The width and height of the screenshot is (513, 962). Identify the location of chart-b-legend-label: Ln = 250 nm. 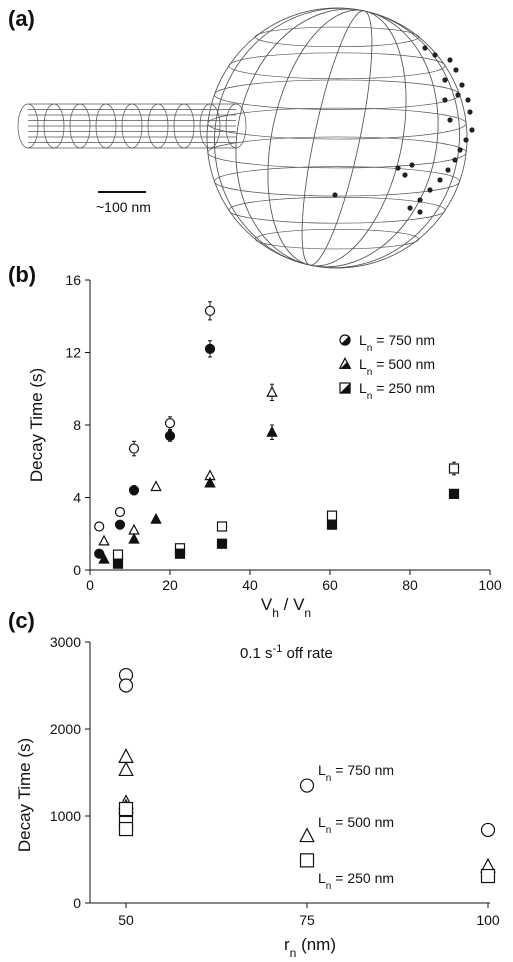
(397, 391).